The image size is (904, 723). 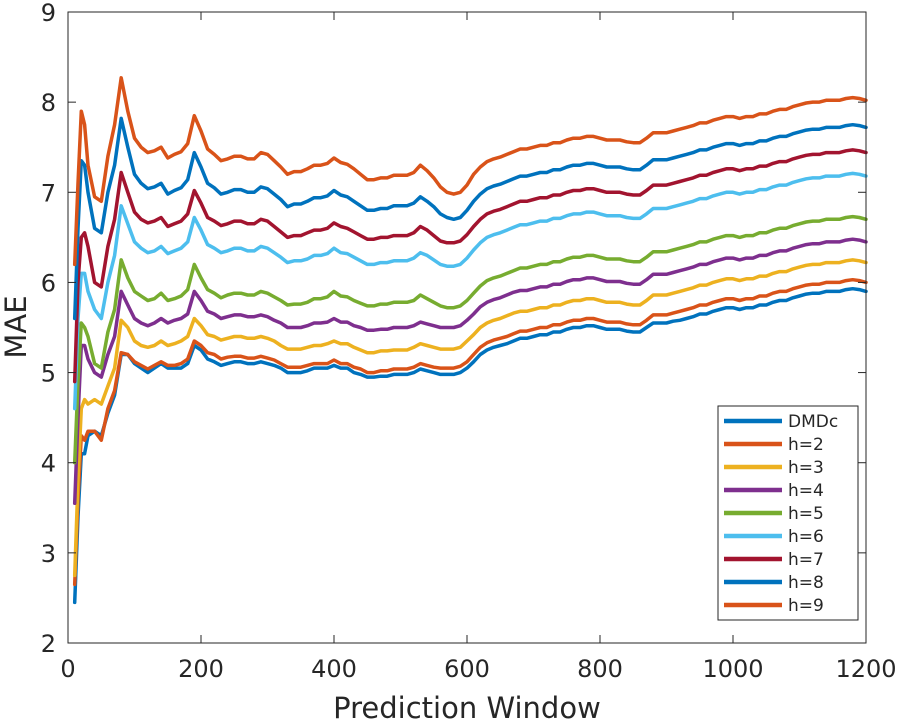 What do you see at coordinates (806, 583) in the screenshot?
I see `legend-label-7: h=8` at bounding box center [806, 583].